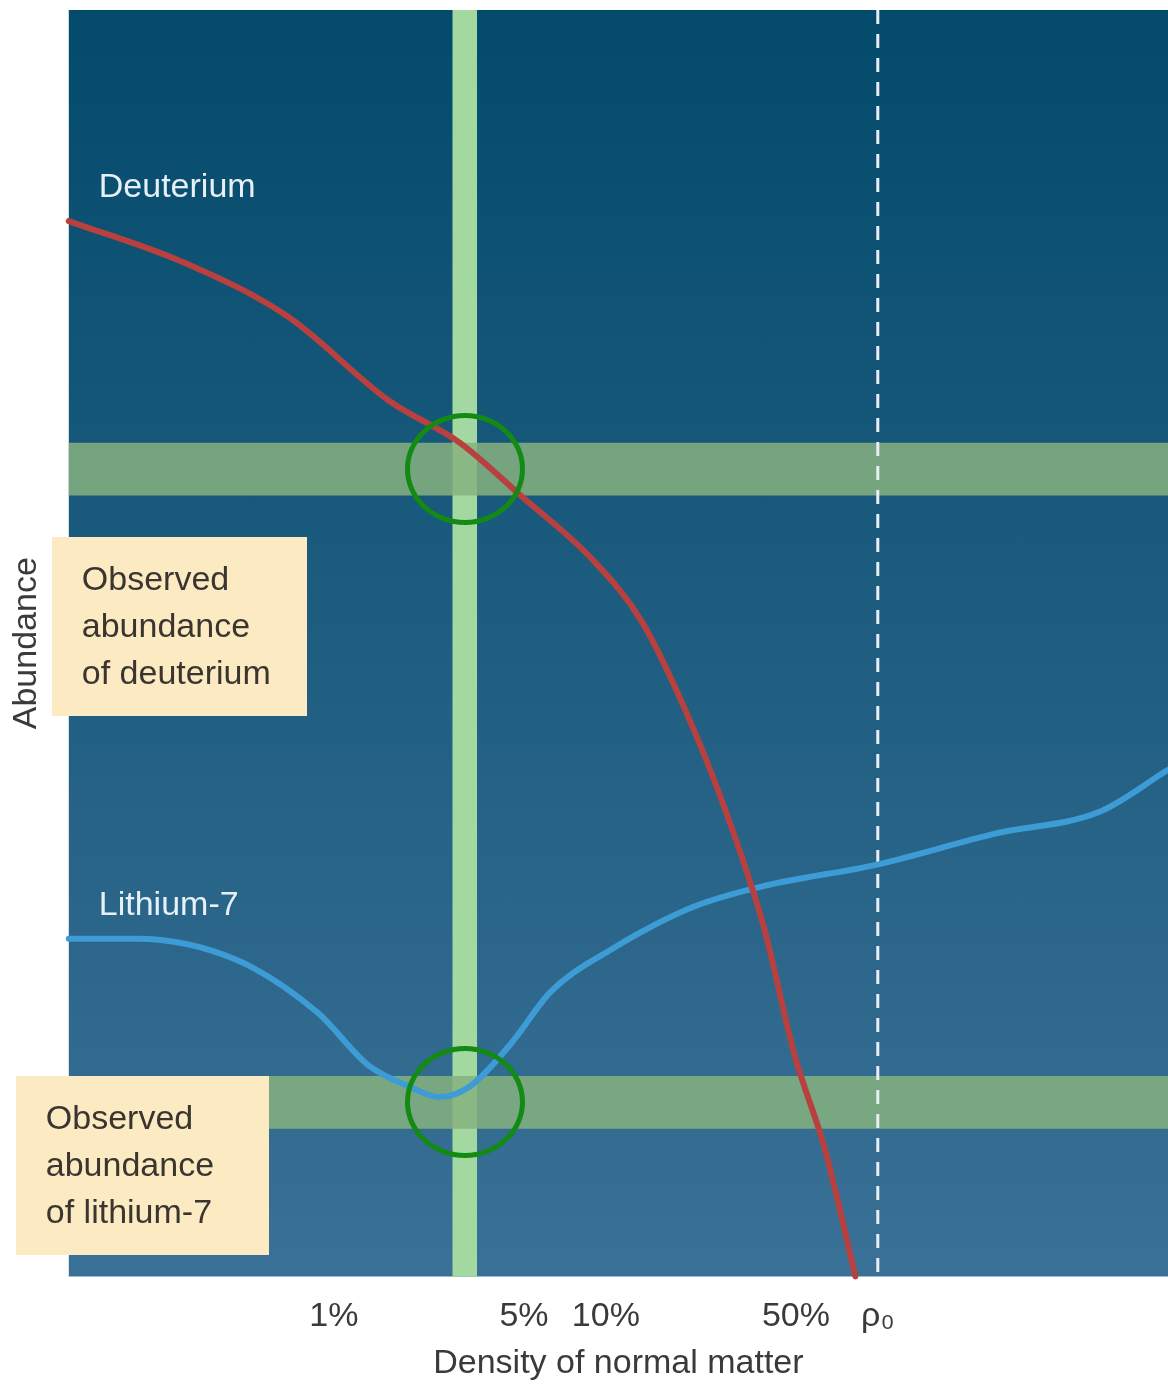  Describe the element at coordinates (524, 1314) in the screenshot. I see `x-tick-label: 5%` at that location.